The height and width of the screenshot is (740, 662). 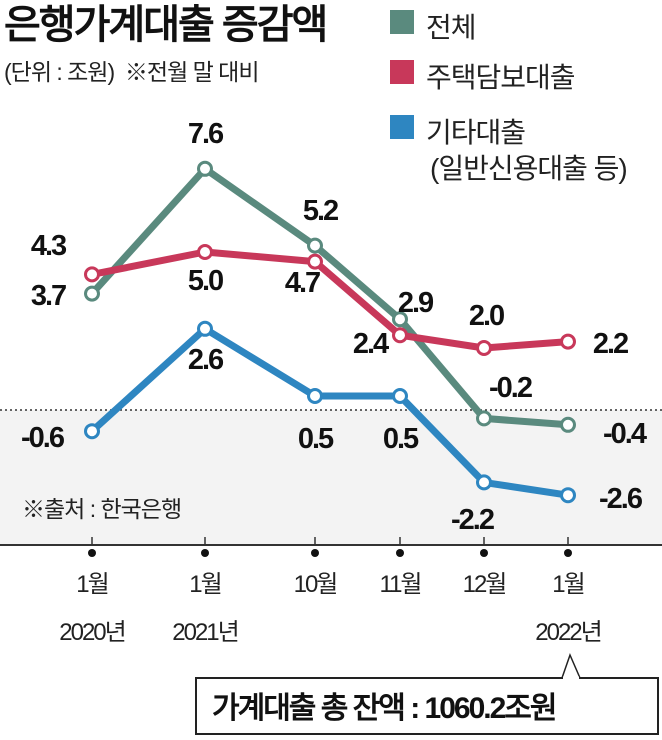 I want to click on legend-label: 주택담보대출, so click(x=500, y=77).